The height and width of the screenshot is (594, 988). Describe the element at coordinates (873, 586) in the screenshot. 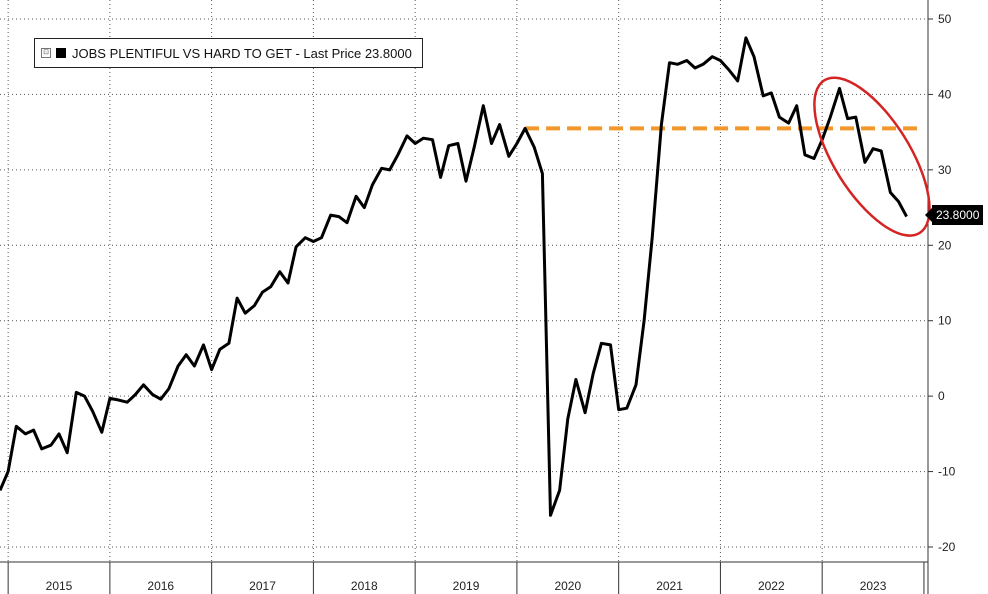

I see `x-tick-label: 2023` at that location.